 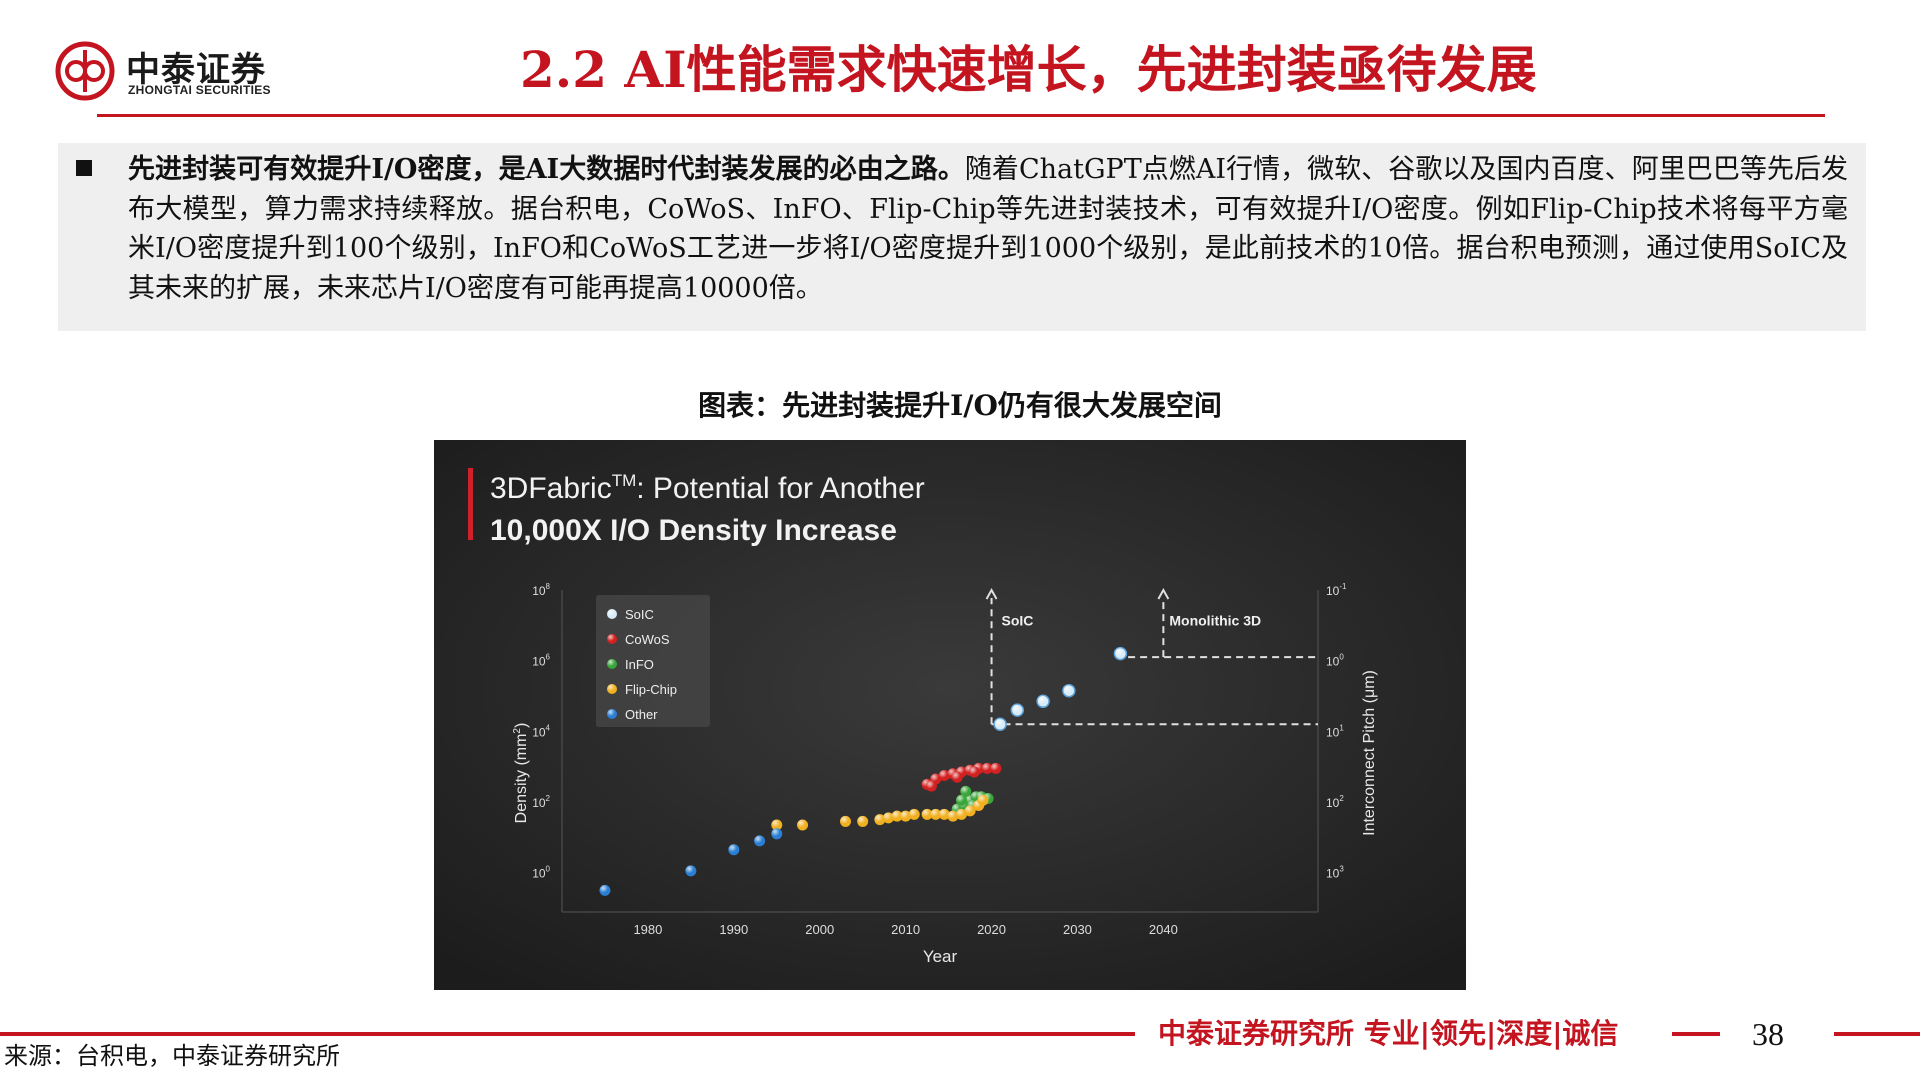 I want to click on footer-rule-right, so click(x=1877, y=1034).